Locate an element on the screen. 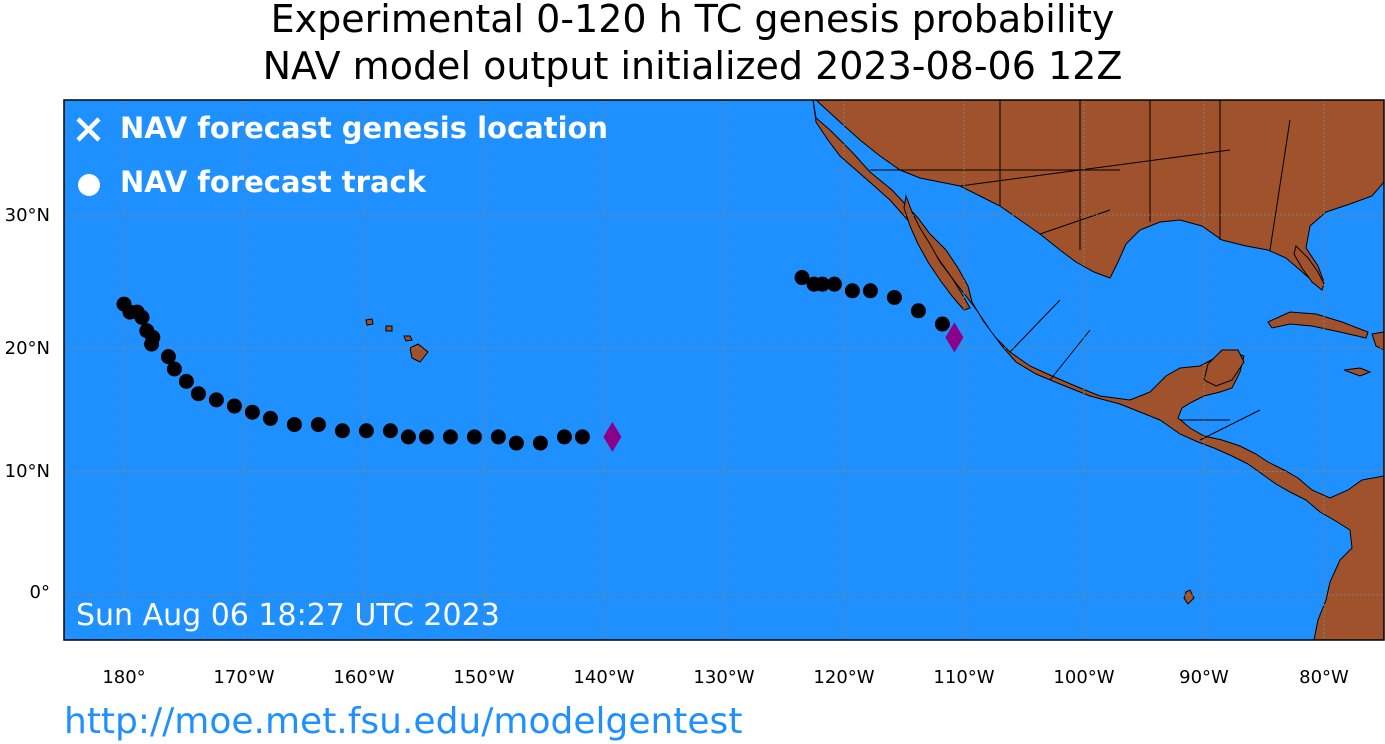  landmass-florida is located at coordinates (1309, 268).